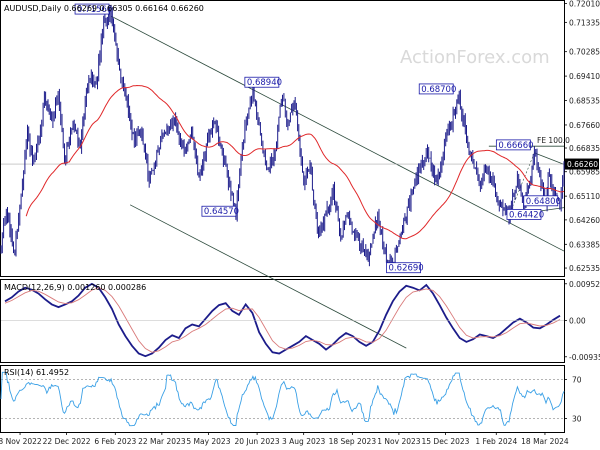  I want to click on watermark-text: ActionForex.com, so click(475, 57).